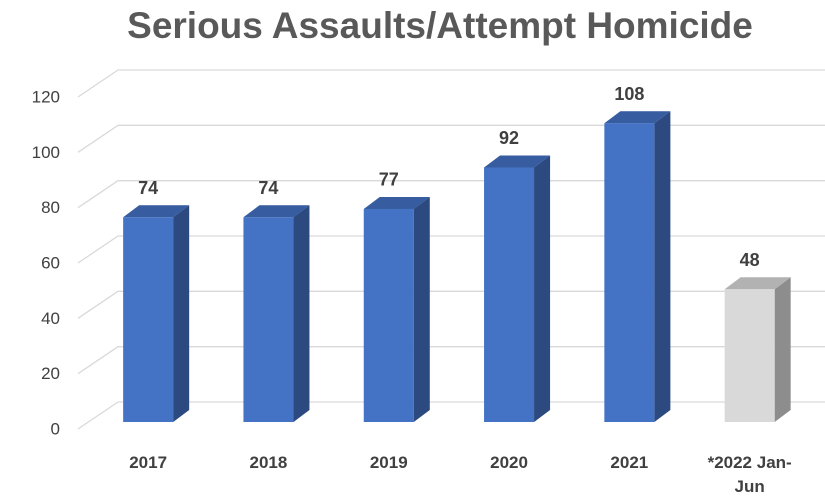  Describe the element at coordinates (440, 25) in the screenshot. I see `chart-title: Serious Assaults/Attempt Homicide` at that location.